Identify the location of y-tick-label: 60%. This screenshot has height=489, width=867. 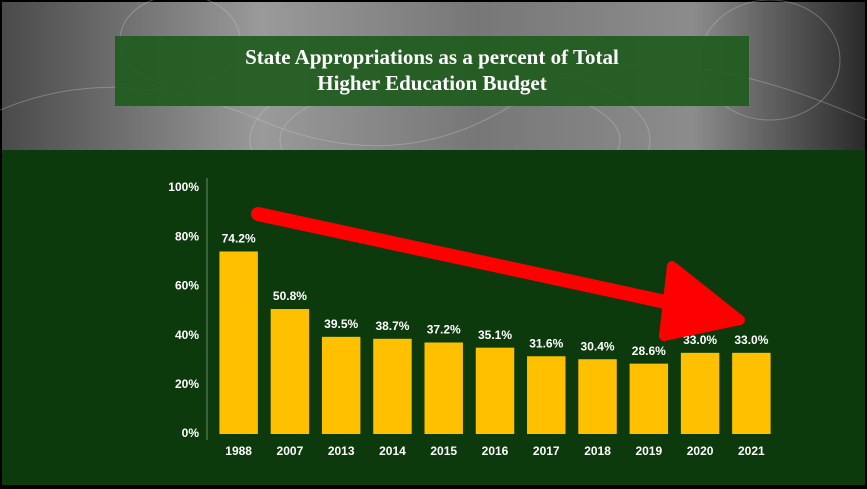
(187, 286).